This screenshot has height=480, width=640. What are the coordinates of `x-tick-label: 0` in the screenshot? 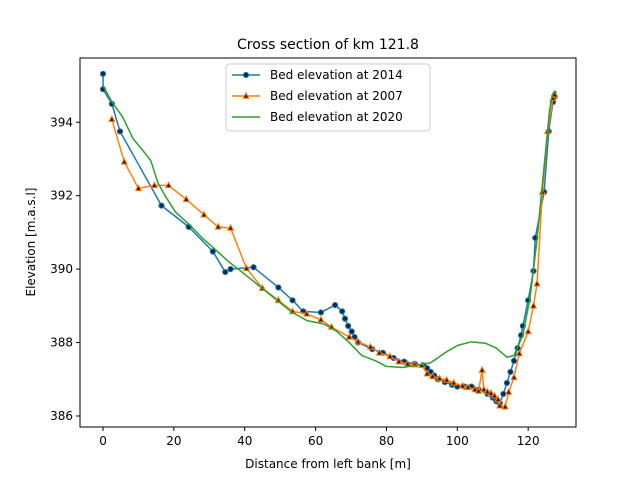 It's located at (103, 441).